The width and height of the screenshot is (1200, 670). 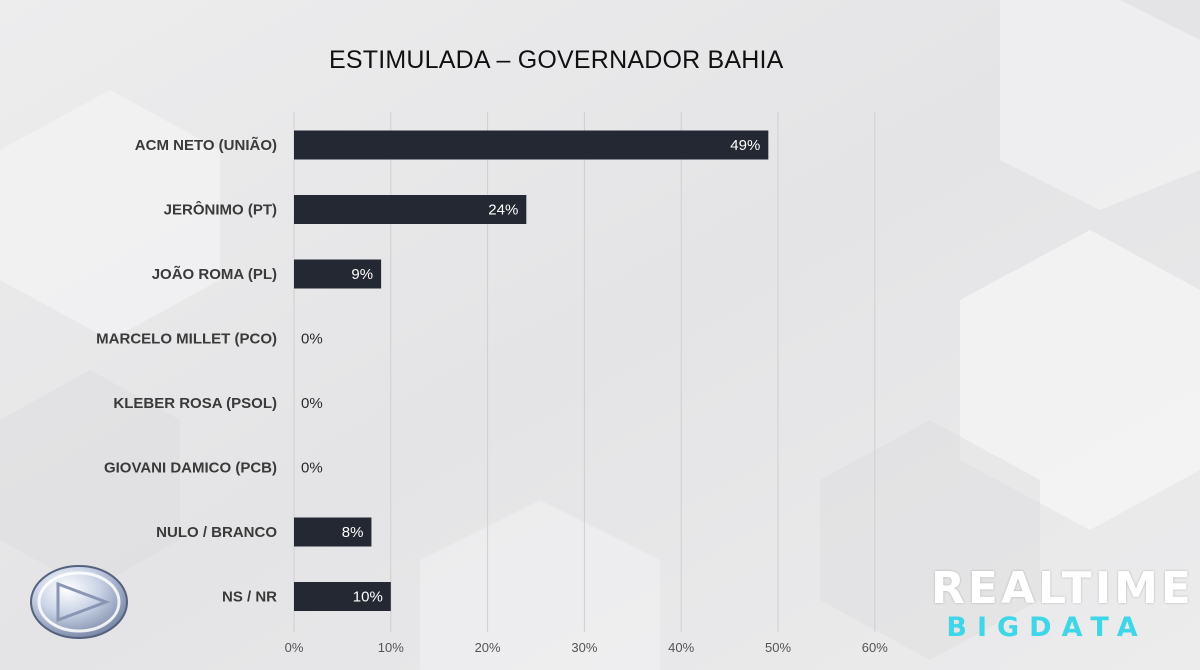 What do you see at coordinates (216, 532) in the screenshot?
I see `category-label: NULO / BRANCO` at bounding box center [216, 532].